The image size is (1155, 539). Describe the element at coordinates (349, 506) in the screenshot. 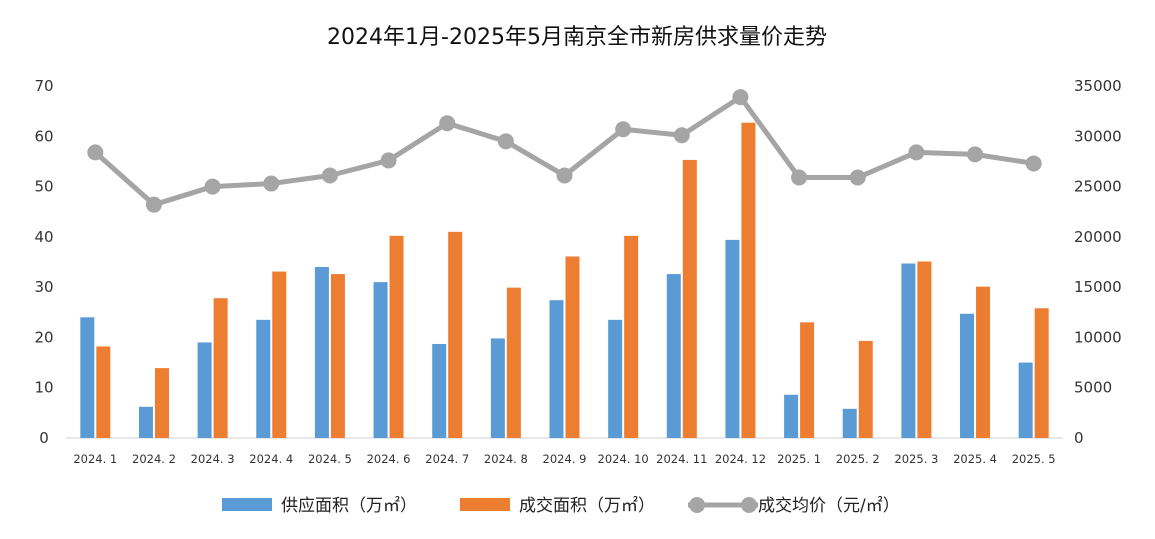

I see `legend-label-supply: 供应面积（万㎡）` at that location.